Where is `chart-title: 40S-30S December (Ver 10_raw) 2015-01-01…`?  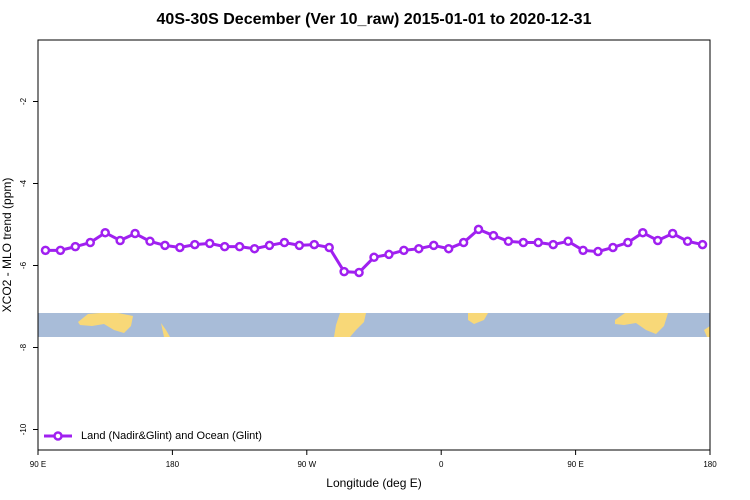
chart-title: 40S-30S December (Ver 10_raw) 2015-01-01… is located at coordinates (374, 19).